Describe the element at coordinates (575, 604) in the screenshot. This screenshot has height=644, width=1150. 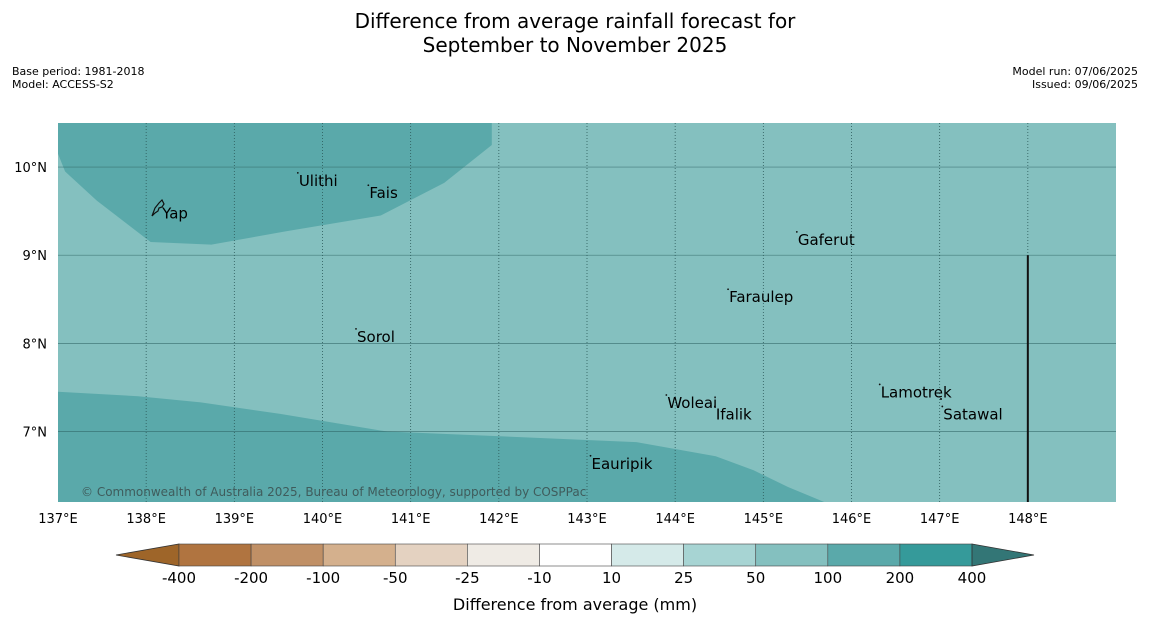
I see `colorbar-label: Difference from average (mm)` at that location.